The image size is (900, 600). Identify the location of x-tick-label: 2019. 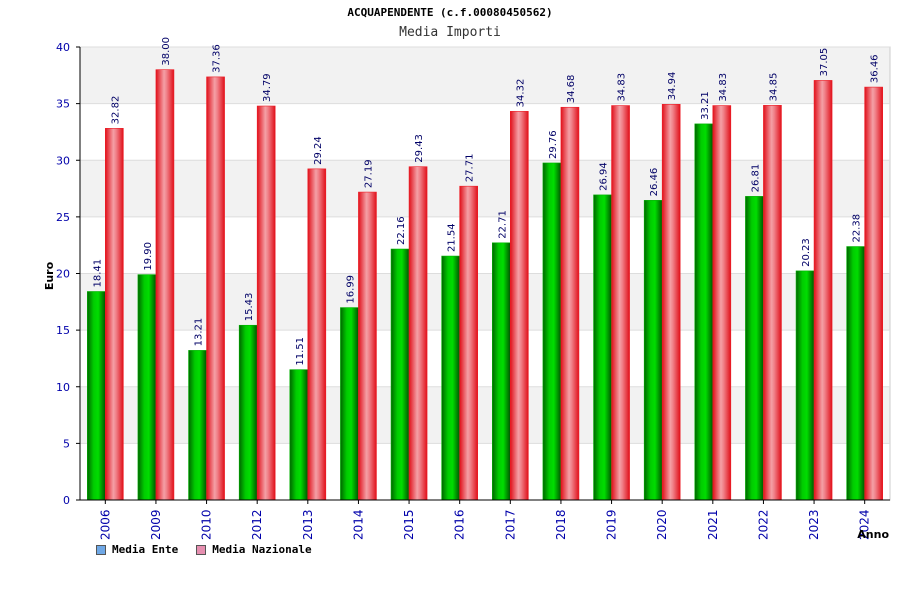
(612, 524).